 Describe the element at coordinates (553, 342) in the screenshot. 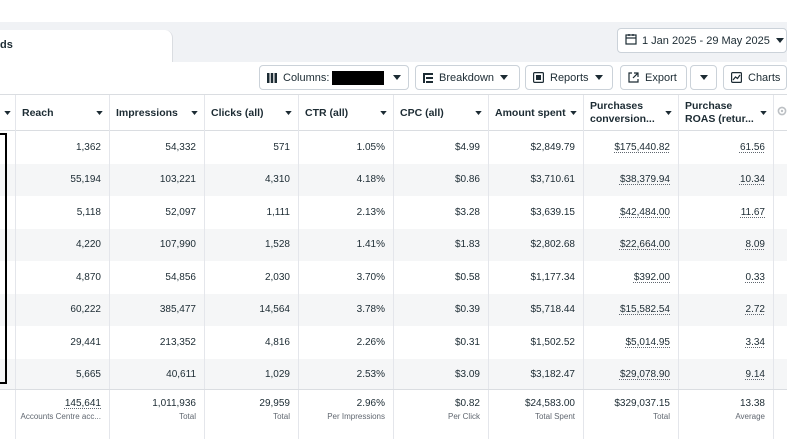

I see `cell-value: $1,502.52` at that location.